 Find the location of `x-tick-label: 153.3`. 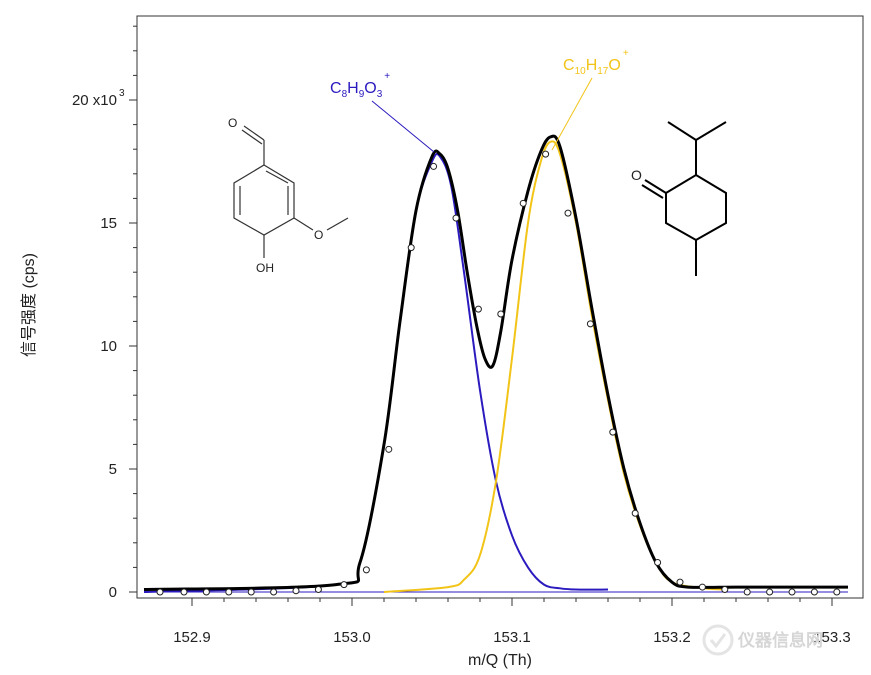

x-tick-label: 153.3 is located at coordinates (832, 637).